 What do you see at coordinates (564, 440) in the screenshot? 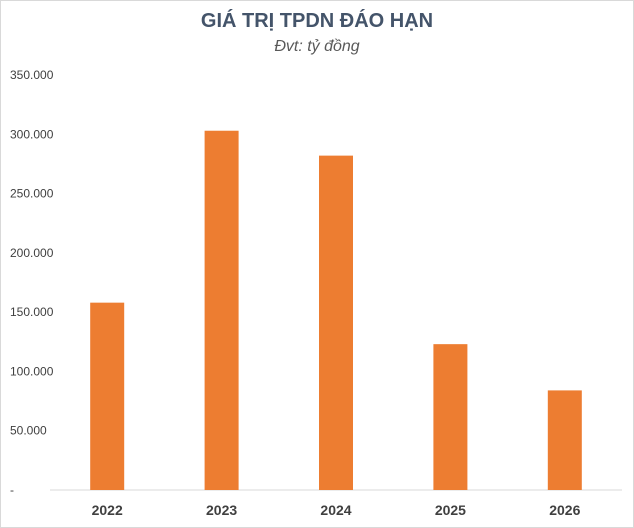
I see `bar-2026` at bounding box center [564, 440].